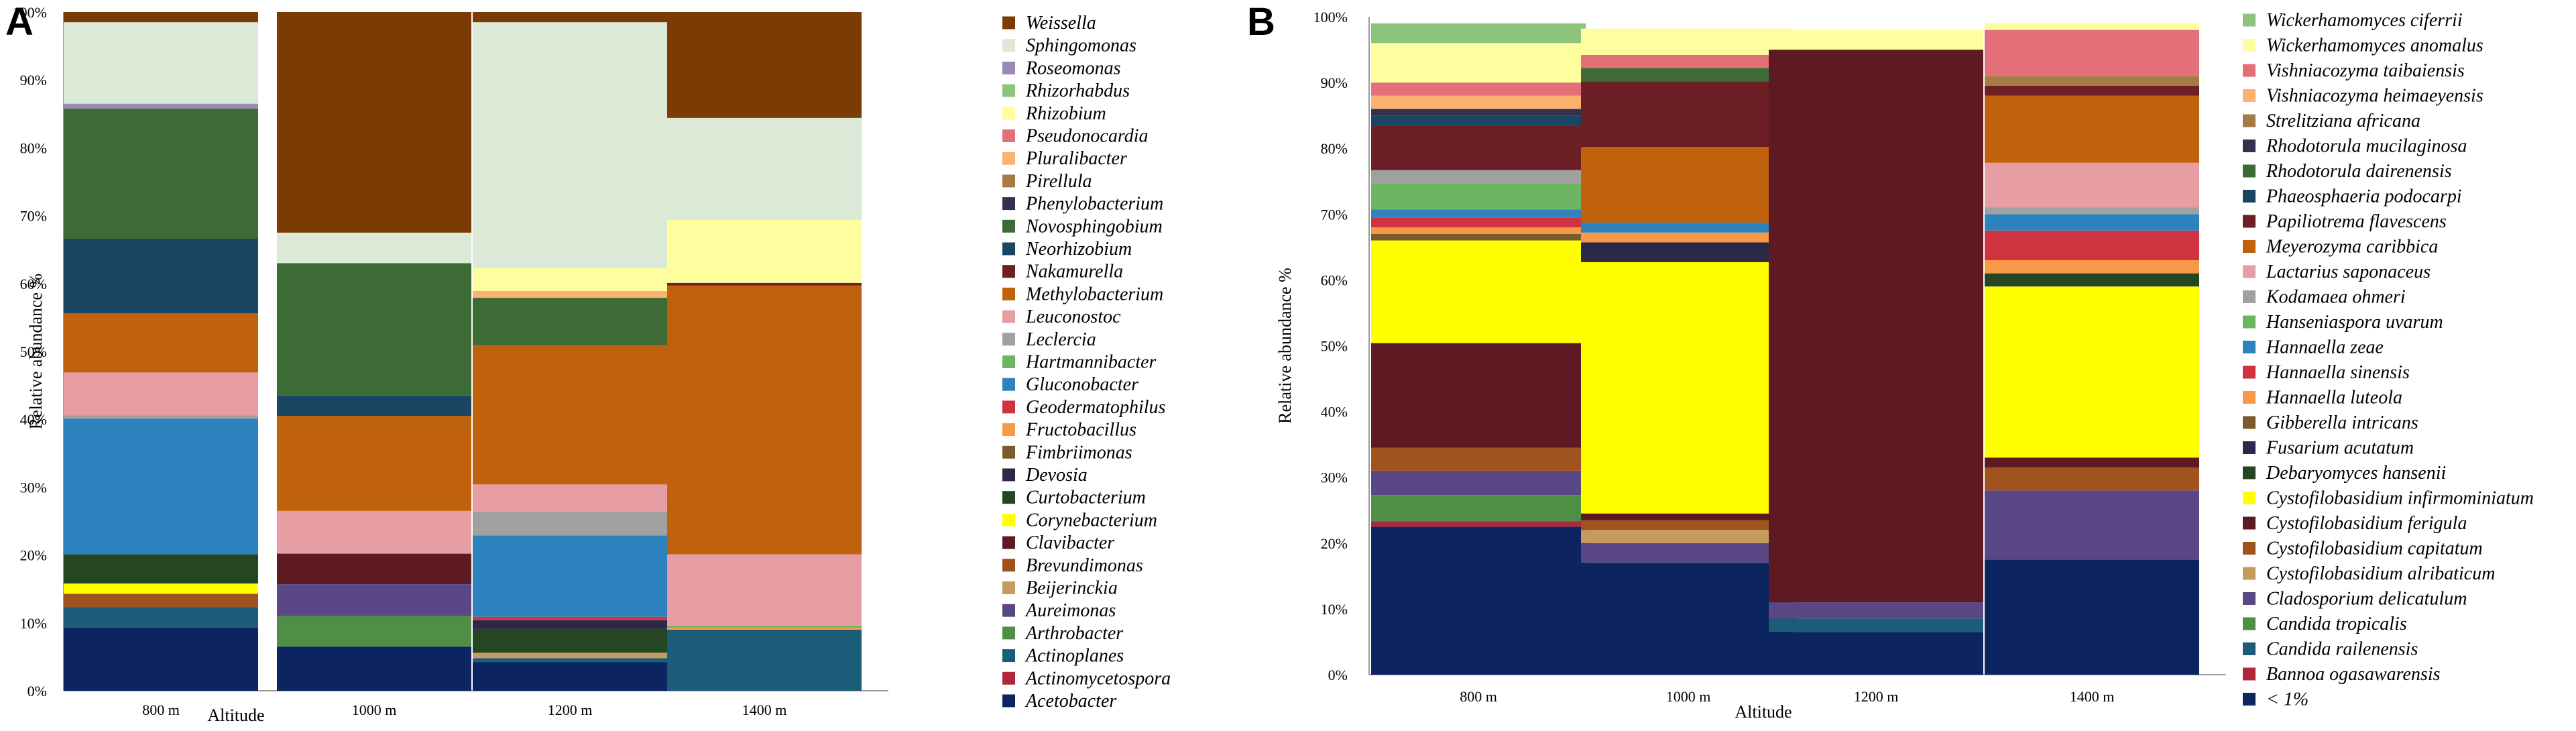 The height and width of the screenshot is (731, 2576). What do you see at coordinates (1070, 610) in the screenshot?
I see `legend-entry: Aureimonas` at bounding box center [1070, 610].